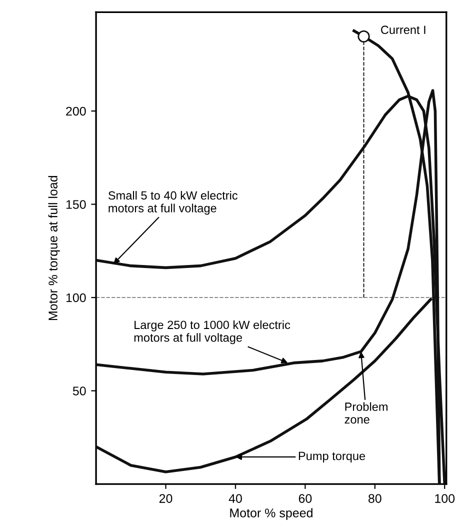 The image size is (464, 529). I want to click on annotation: Problem zone, so click(366, 413).